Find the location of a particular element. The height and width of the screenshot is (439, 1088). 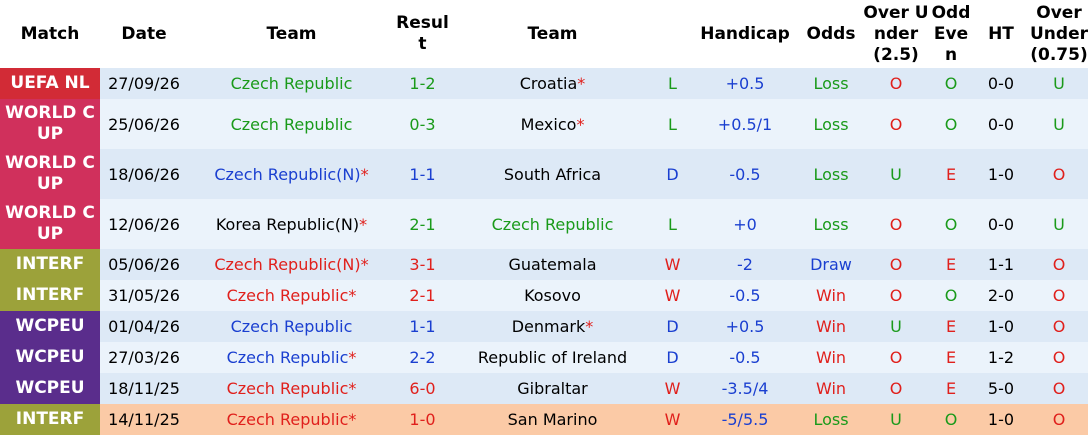

away-team: Czech Republic is located at coordinates (552, 224).